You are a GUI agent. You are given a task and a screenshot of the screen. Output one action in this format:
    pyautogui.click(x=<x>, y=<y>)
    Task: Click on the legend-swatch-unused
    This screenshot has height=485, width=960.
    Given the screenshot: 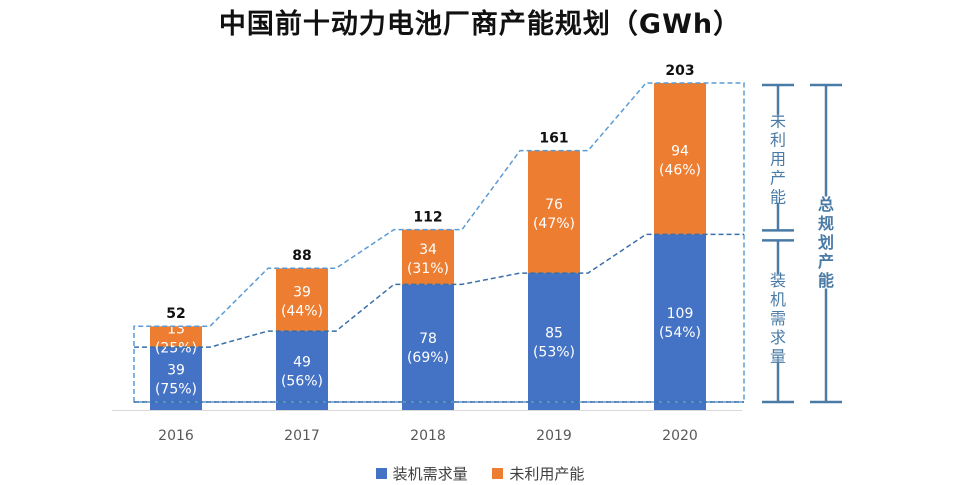 What is the action you would take?
    pyautogui.click(x=498, y=473)
    